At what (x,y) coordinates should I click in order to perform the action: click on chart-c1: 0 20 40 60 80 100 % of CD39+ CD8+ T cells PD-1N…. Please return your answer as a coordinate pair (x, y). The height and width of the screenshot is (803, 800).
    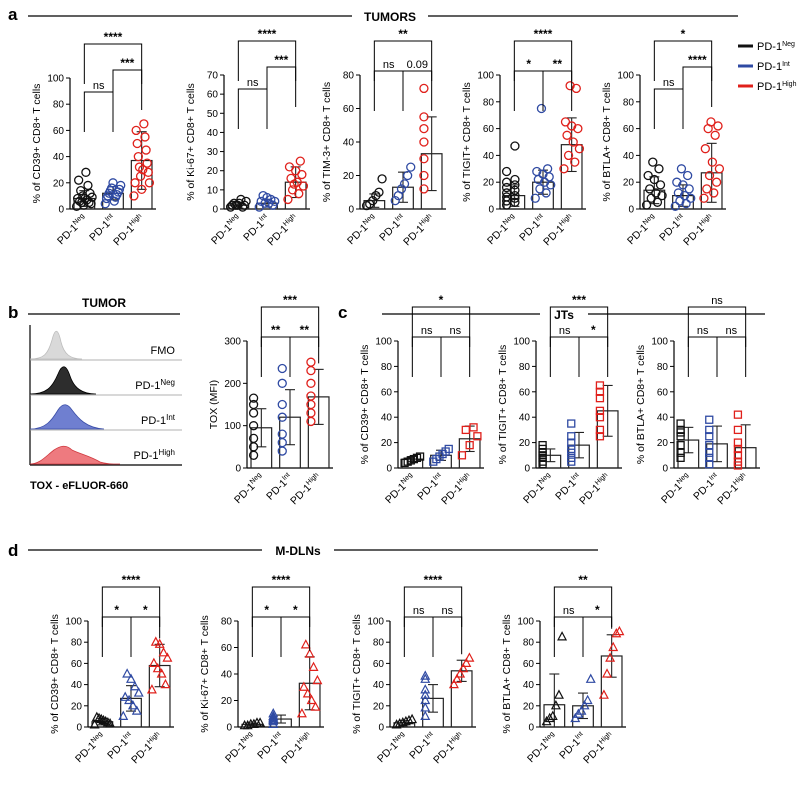
    Looking at the image, I should click on (421, 400).